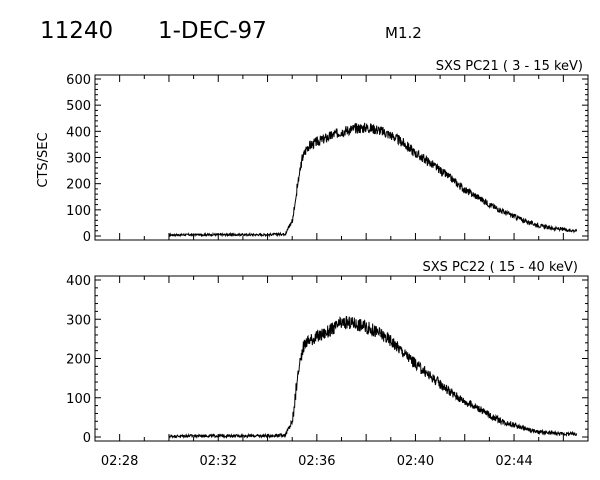 The height and width of the screenshot is (480, 600). What do you see at coordinates (500, 267) in the screenshot?
I see `panel-title: SXS PC22 ( 15 - 40 keV)` at bounding box center [500, 267].